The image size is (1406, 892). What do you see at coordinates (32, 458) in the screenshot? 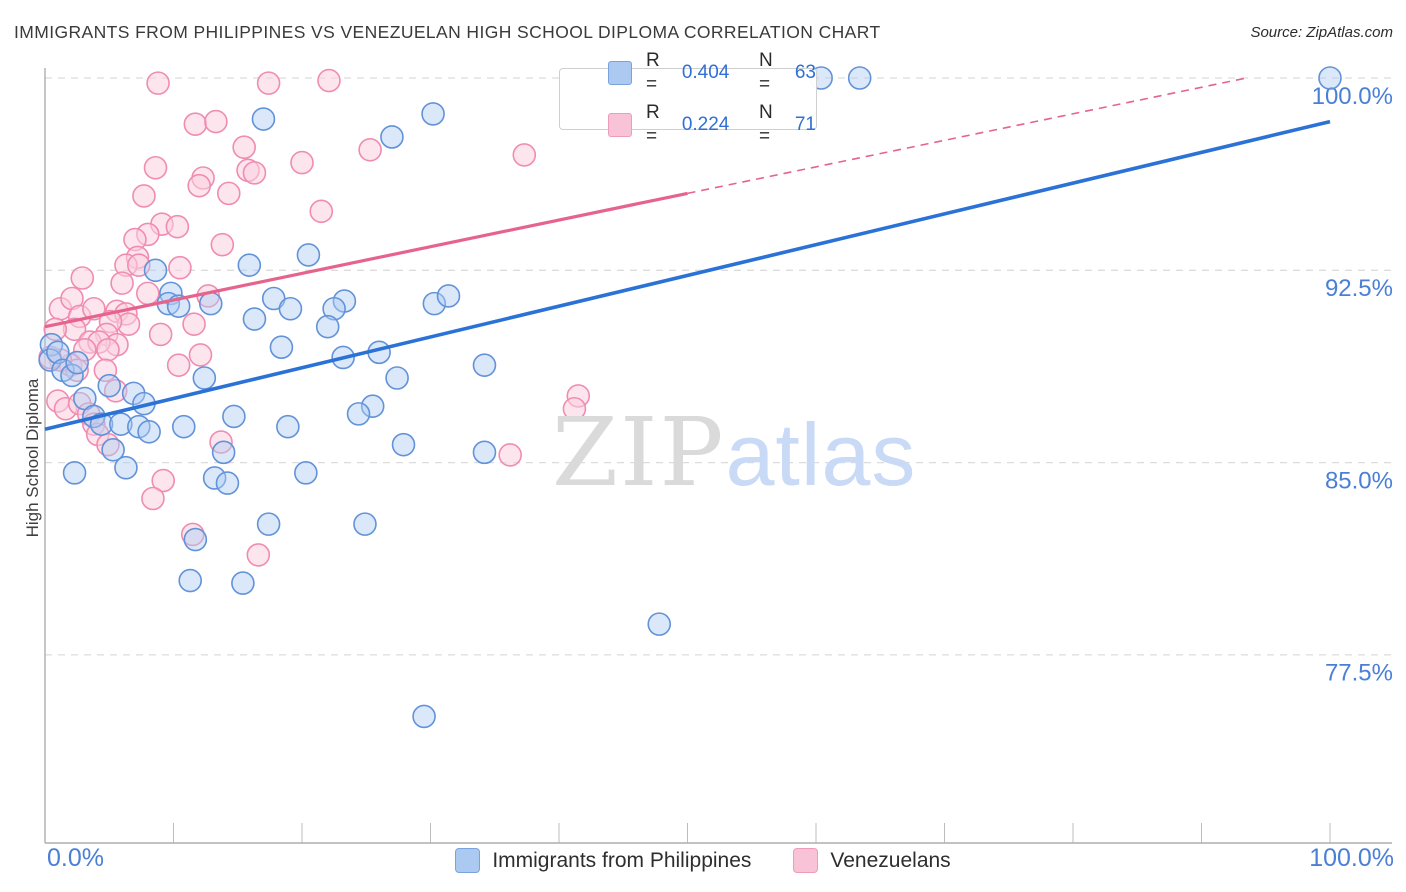
I see `y-axis-title: High School Diploma` at bounding box center [32, 458].